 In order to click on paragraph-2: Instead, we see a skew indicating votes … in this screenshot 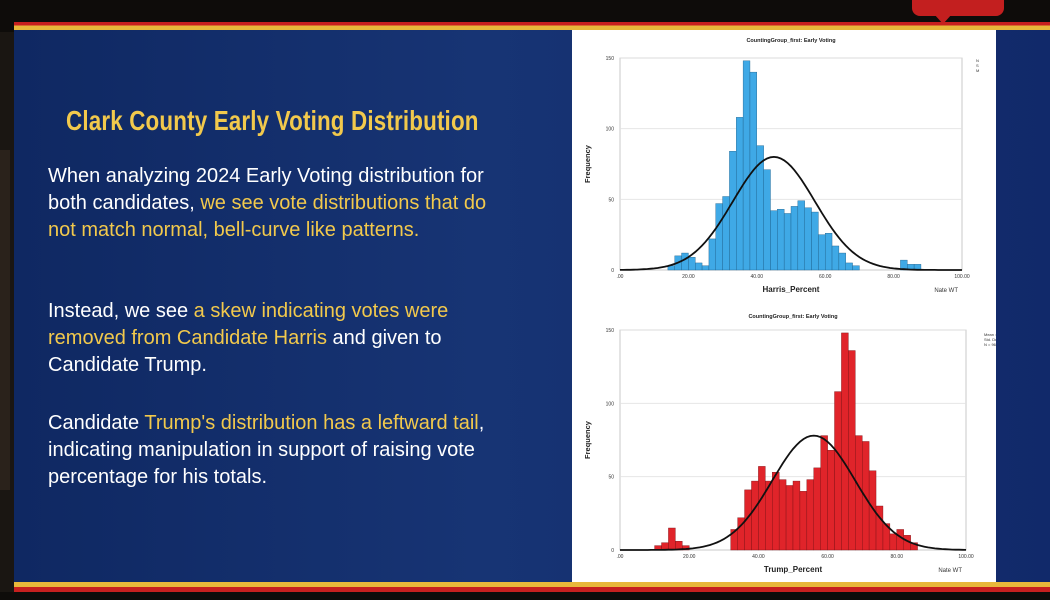, I will do `click(283, 338)`.